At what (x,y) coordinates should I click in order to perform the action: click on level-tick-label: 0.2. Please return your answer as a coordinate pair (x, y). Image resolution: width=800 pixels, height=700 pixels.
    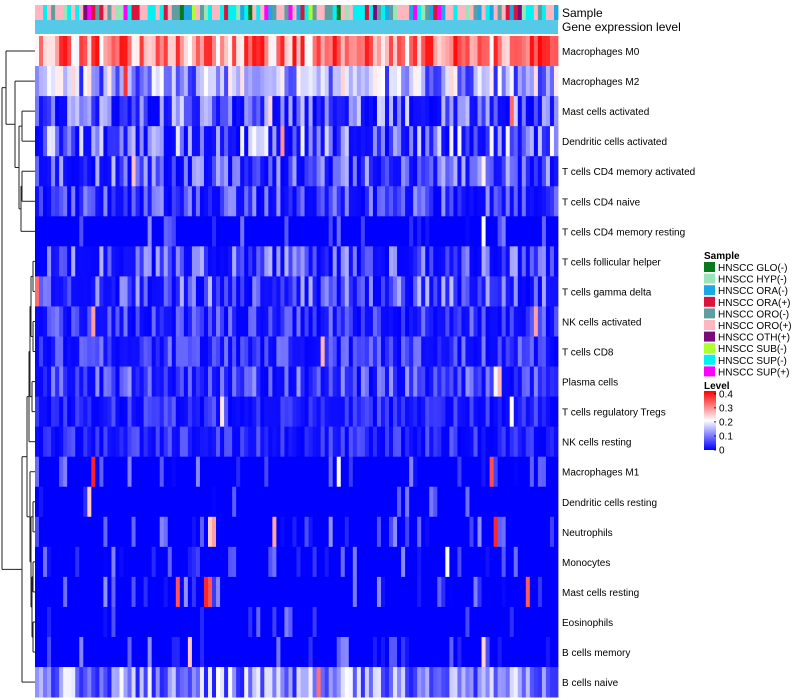
    Looking at the image, I should click on (726, 422).